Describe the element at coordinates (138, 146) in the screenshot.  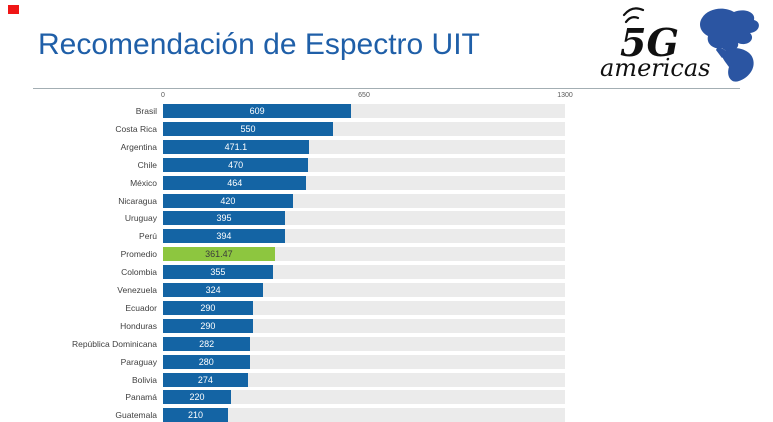
I see `category-label: Argentina` at that location.